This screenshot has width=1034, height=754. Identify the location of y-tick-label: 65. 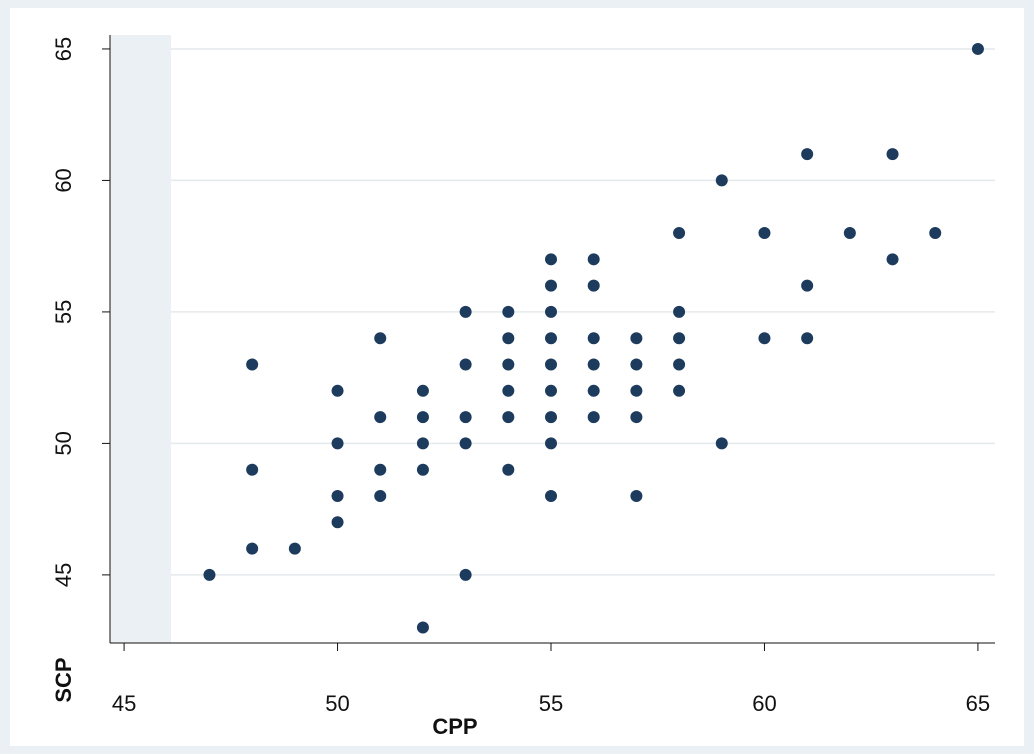
(63, 49).